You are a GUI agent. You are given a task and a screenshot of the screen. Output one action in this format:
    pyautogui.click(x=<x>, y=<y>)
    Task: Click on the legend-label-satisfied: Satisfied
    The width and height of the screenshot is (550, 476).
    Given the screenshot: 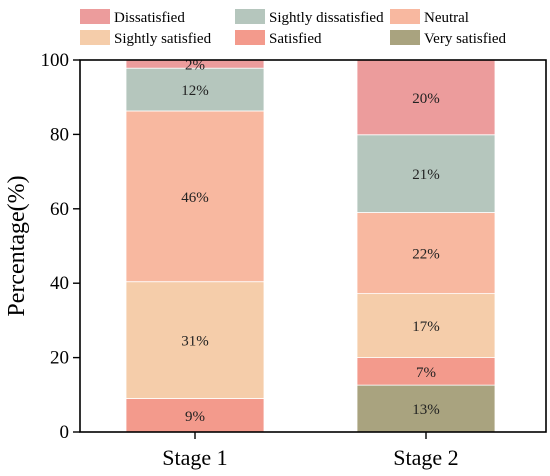 What is the action you would take?
    pyautogui.click(x=295, y=39)
    